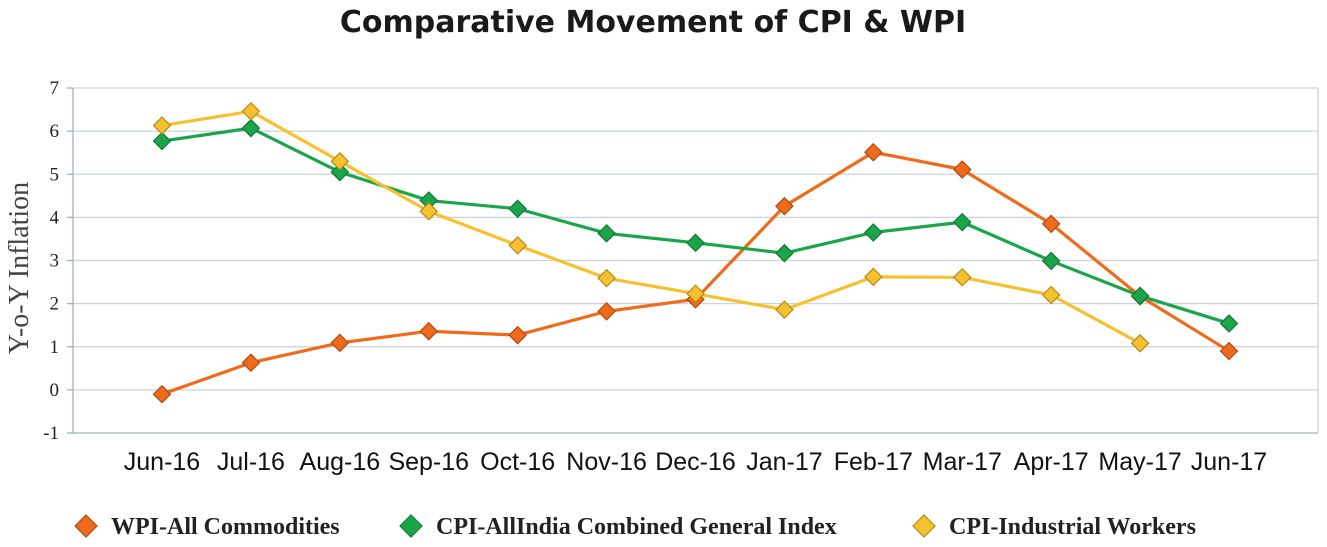 This screenshot has height=547, width=1327. What do you see at coordinates (225, 527) in the screenshot?
I see `legend-label: WPI-All Commodities` at bounding box center [225, 527].